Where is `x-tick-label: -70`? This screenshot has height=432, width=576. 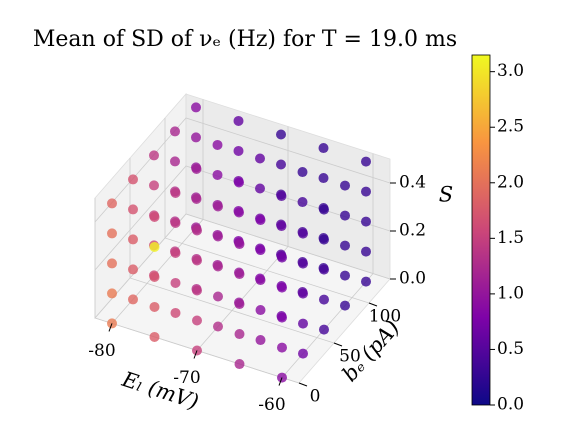 x-tick-label: -70 is located at coordinates (186, 378).